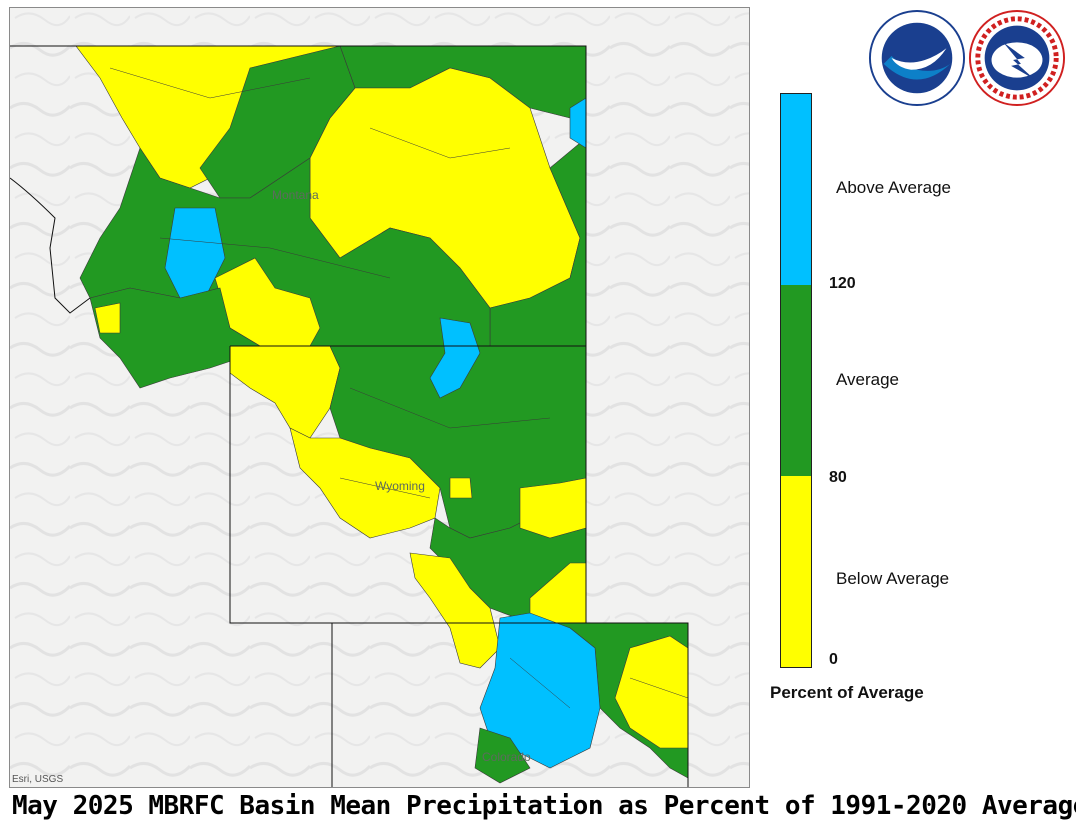  I want to click on legend-break-80: 80, so click(838, 477).